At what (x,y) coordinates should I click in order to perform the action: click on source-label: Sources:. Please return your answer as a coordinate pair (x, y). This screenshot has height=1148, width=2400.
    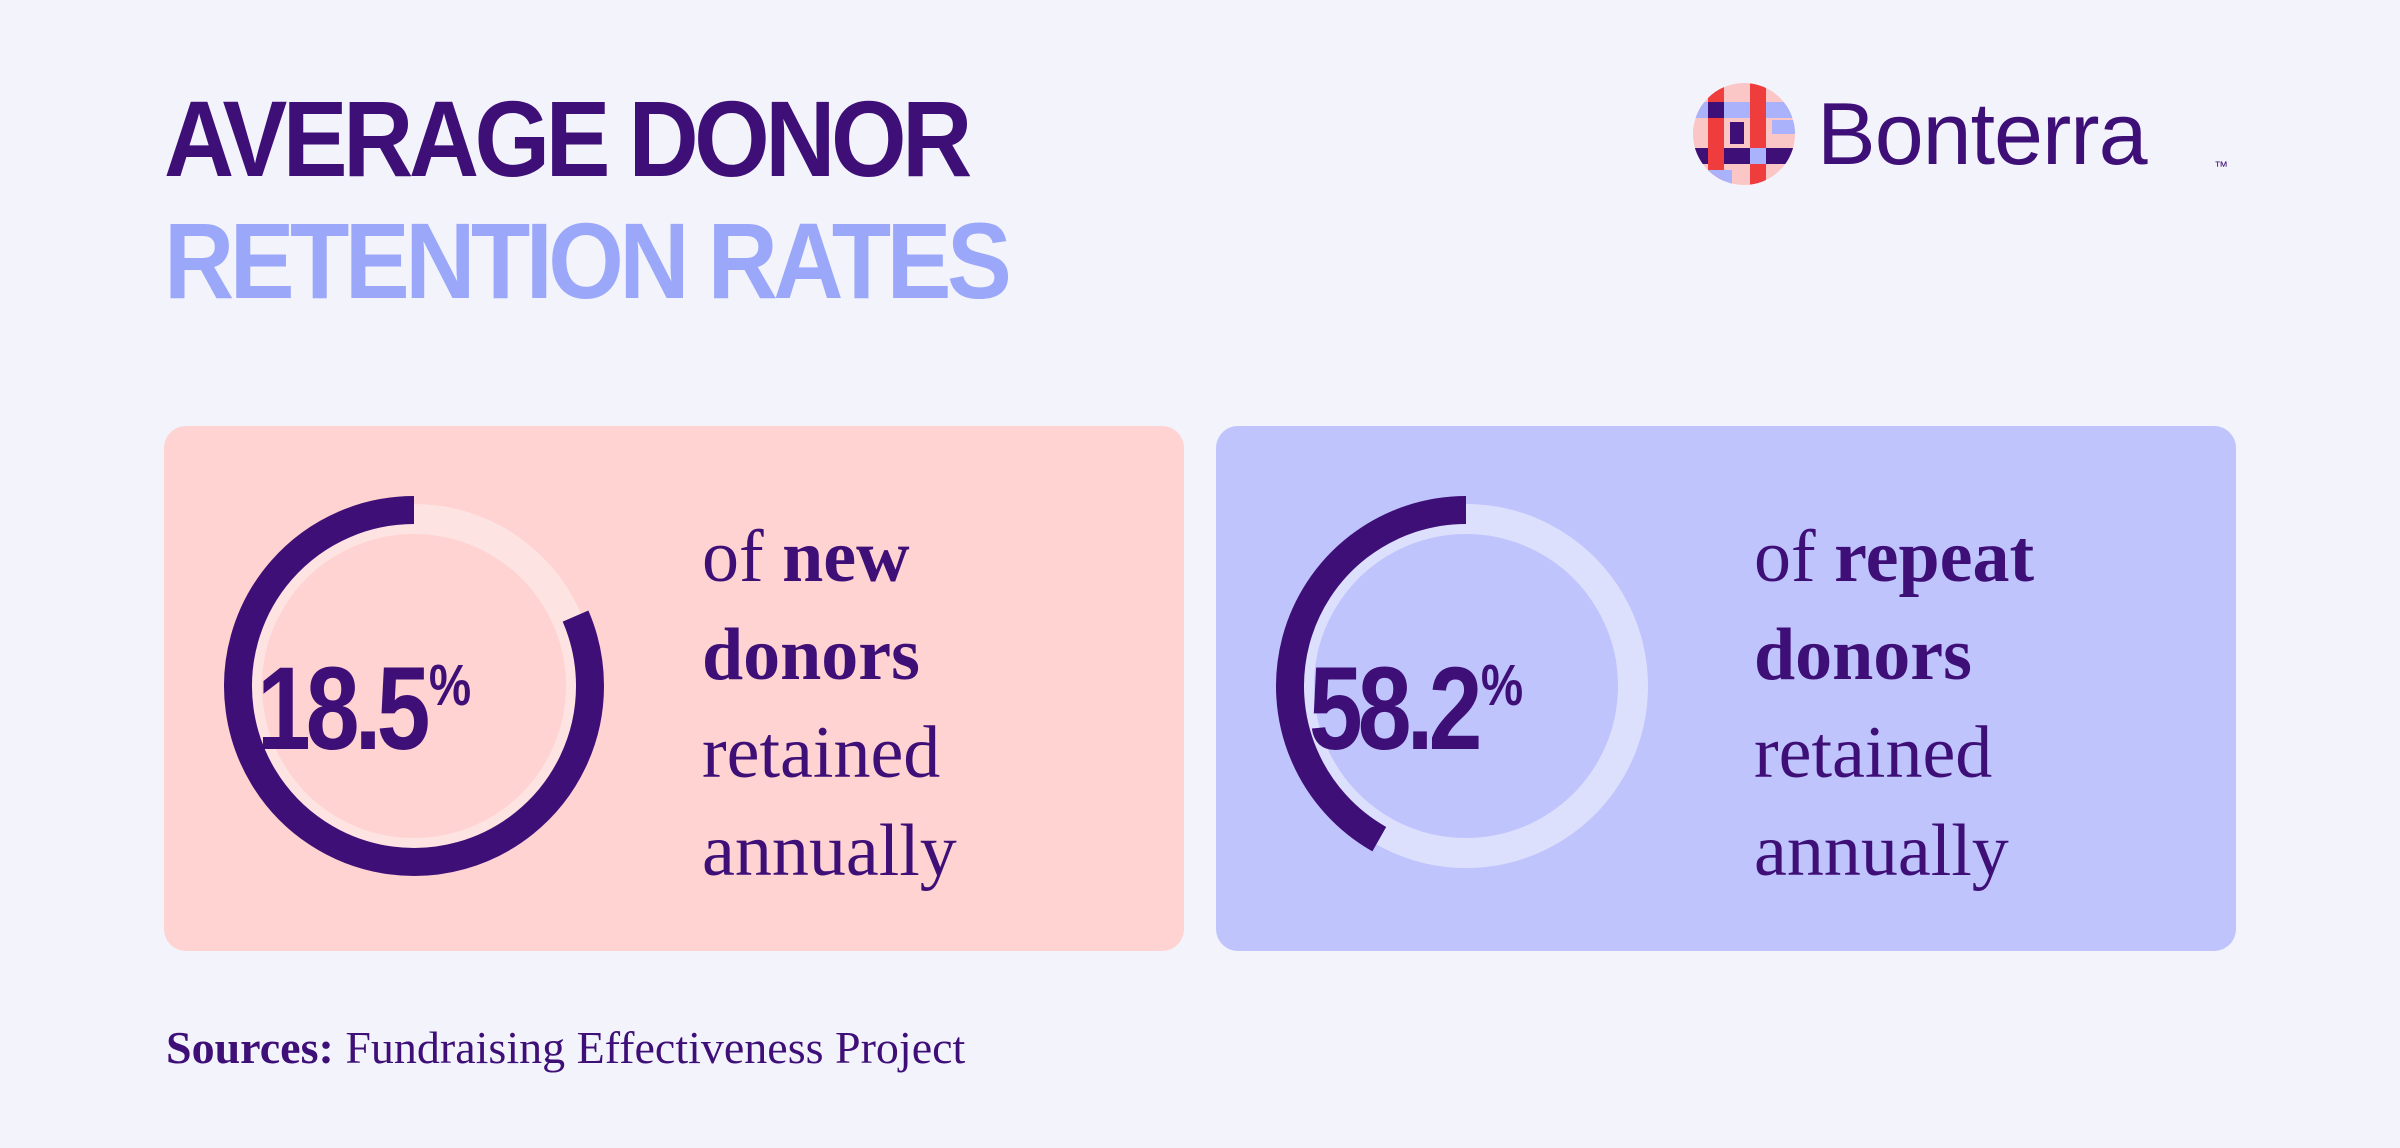
    Looking at the image, I should click on (250, 1047).